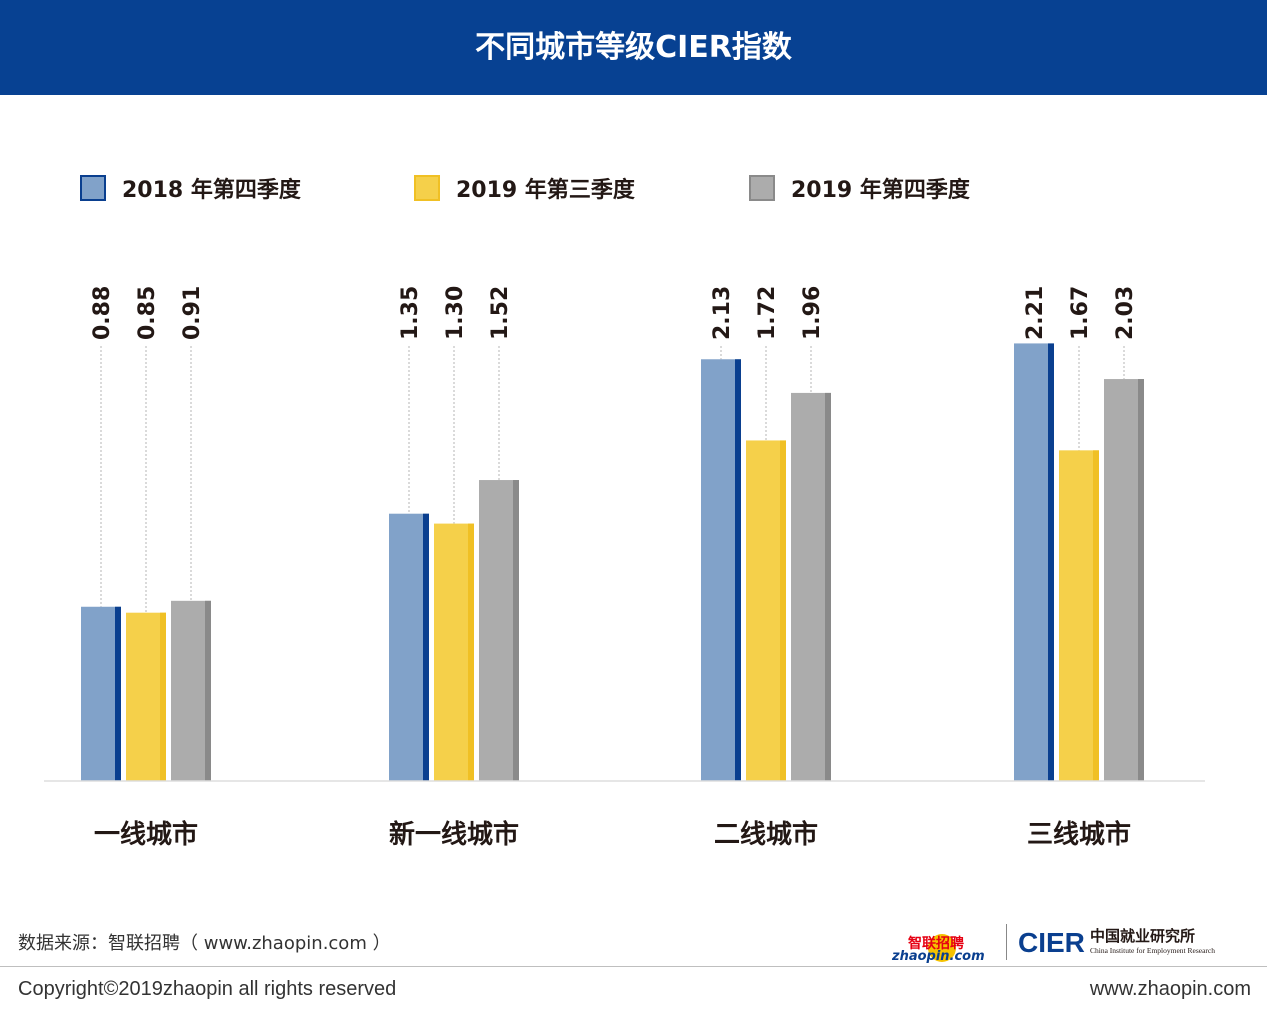 The width and height of the screenshot is (1267, 1021). What do you see at coordinates (1035, 313) in the screenshot?
I see `value-label-3-0: 2.21` at bounding box center [1035, 313].